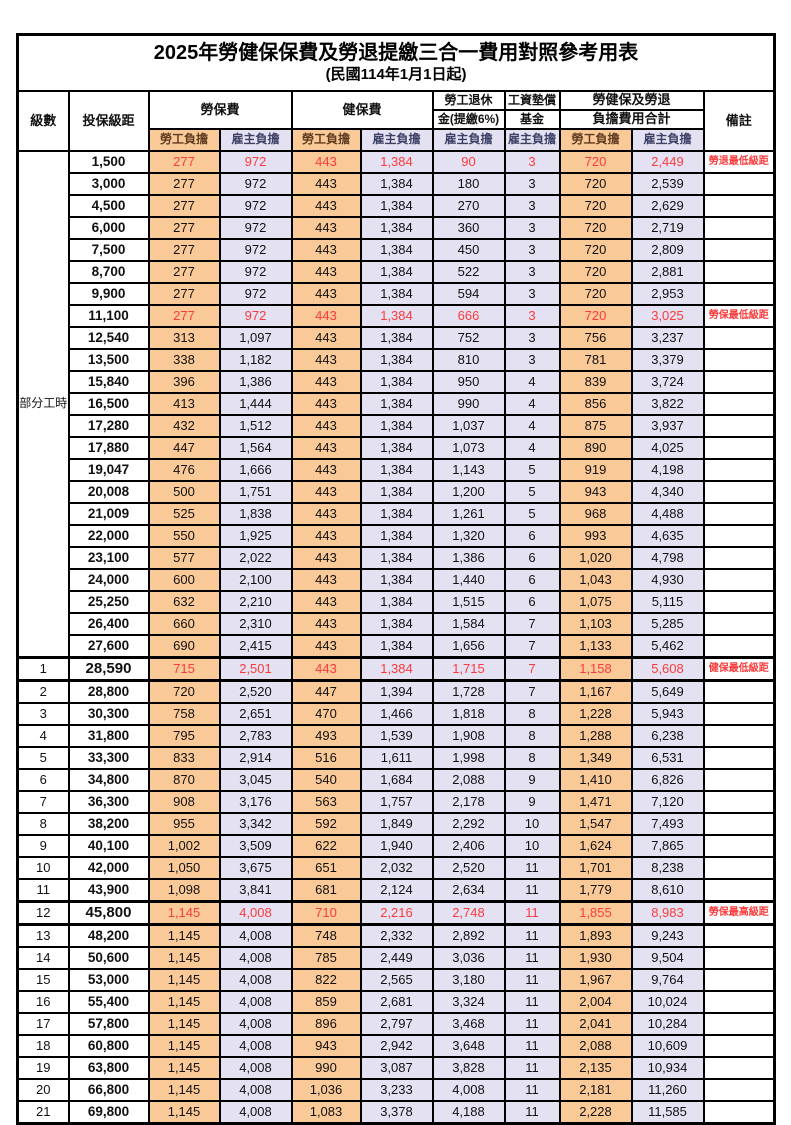 The image size is (791, 1125). I want to click on pension-employer-cell: 522, so click(468, 272).